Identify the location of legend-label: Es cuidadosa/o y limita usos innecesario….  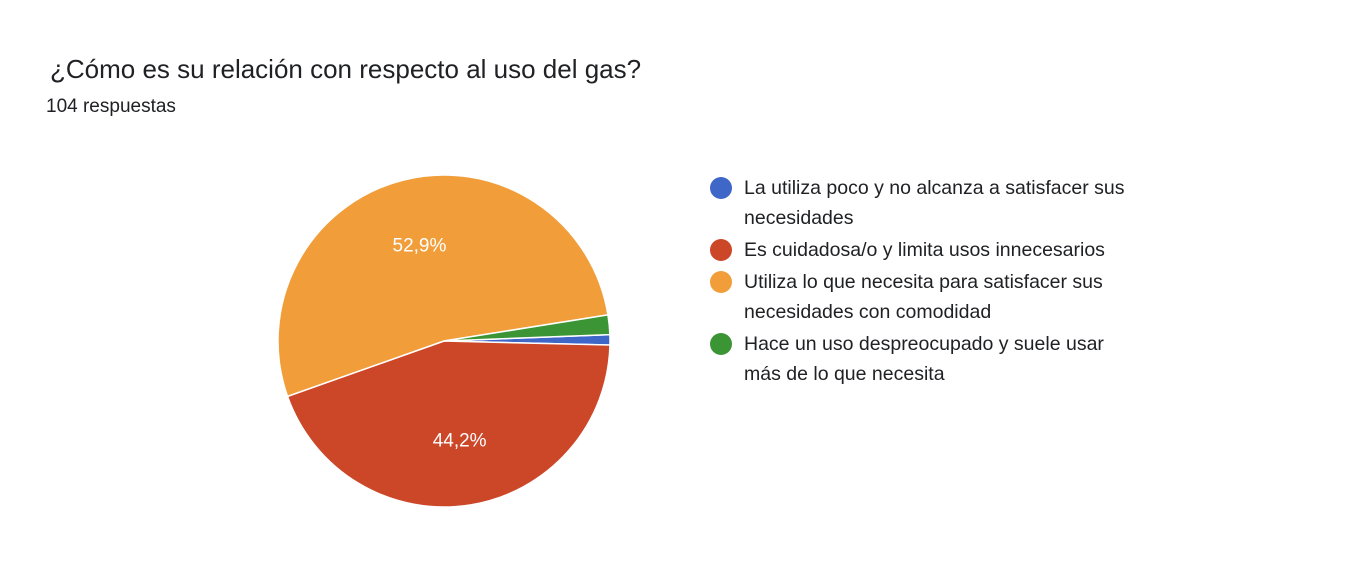
(924, 250).